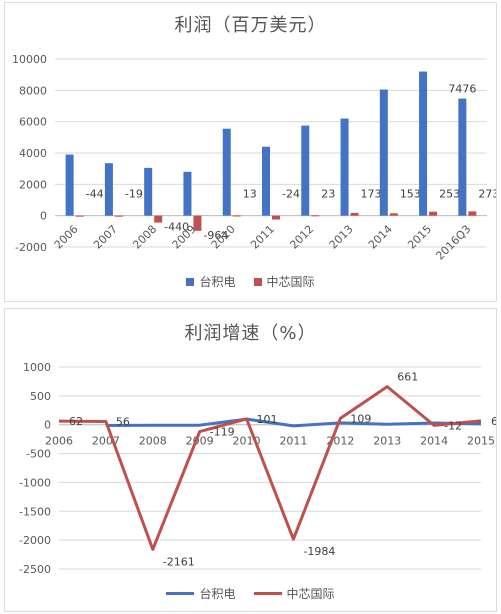  I want to click on growth-chart-legend: 台积电 中芯国际, so click(250, 593).